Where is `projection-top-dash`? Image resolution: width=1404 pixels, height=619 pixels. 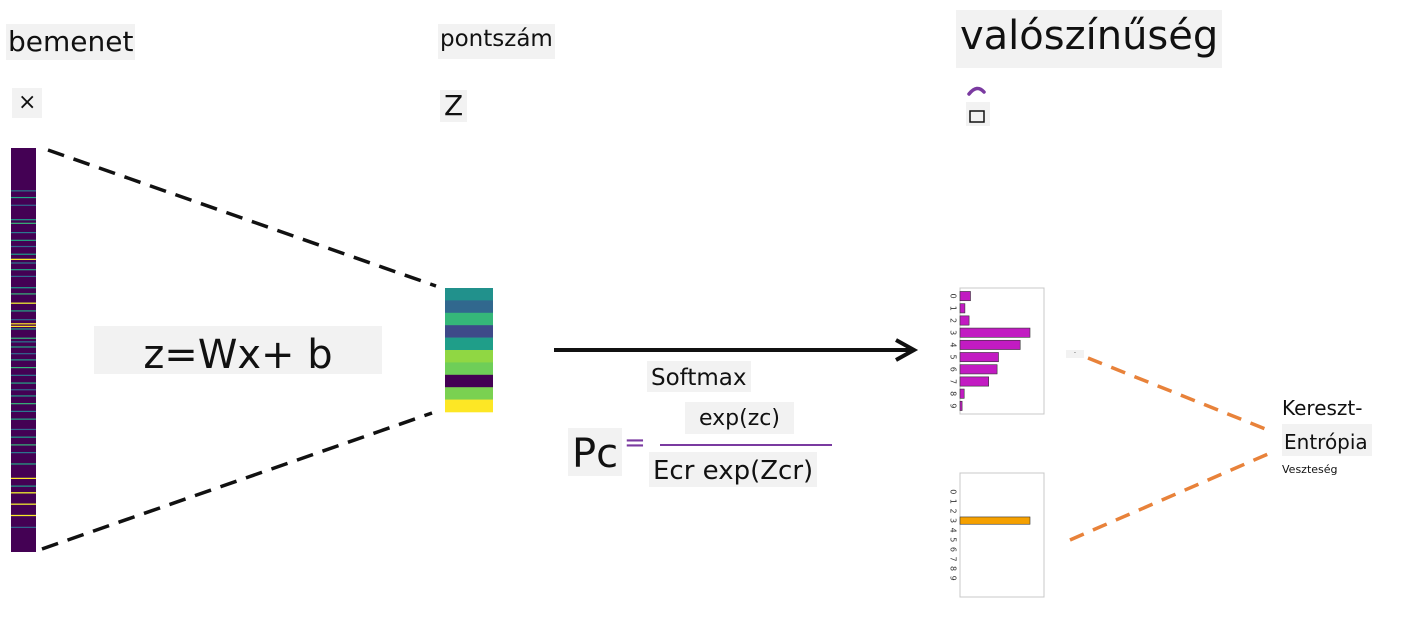
projection-top-dash is located at coordinates (242, 218).